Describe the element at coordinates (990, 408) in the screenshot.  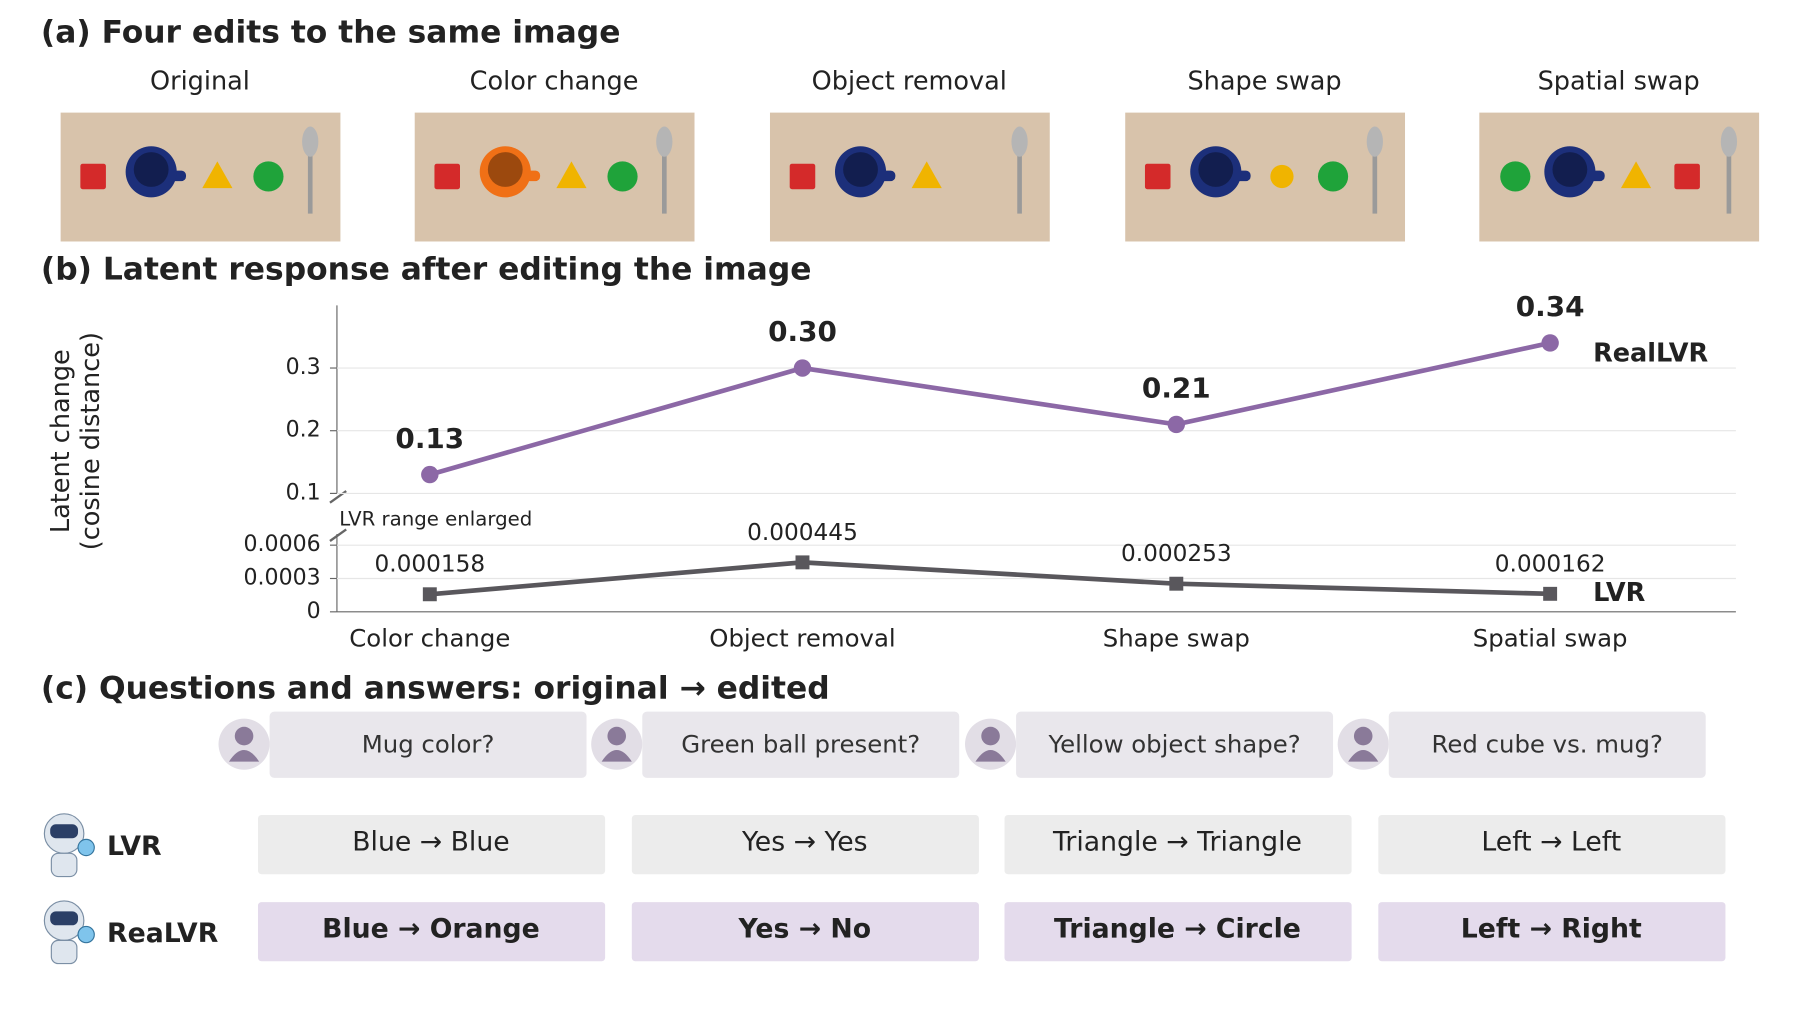
I see `series-line` at that location.